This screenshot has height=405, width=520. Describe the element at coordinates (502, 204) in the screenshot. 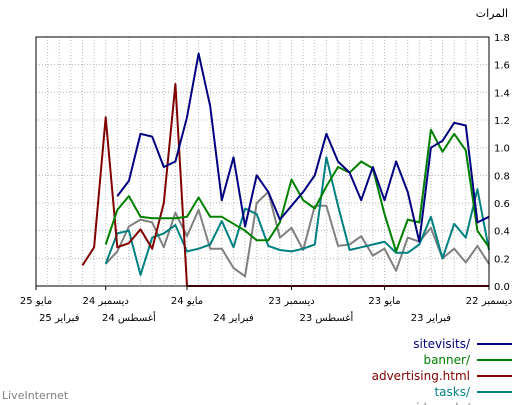

I see `y-tick-label: 0.6` at that location.